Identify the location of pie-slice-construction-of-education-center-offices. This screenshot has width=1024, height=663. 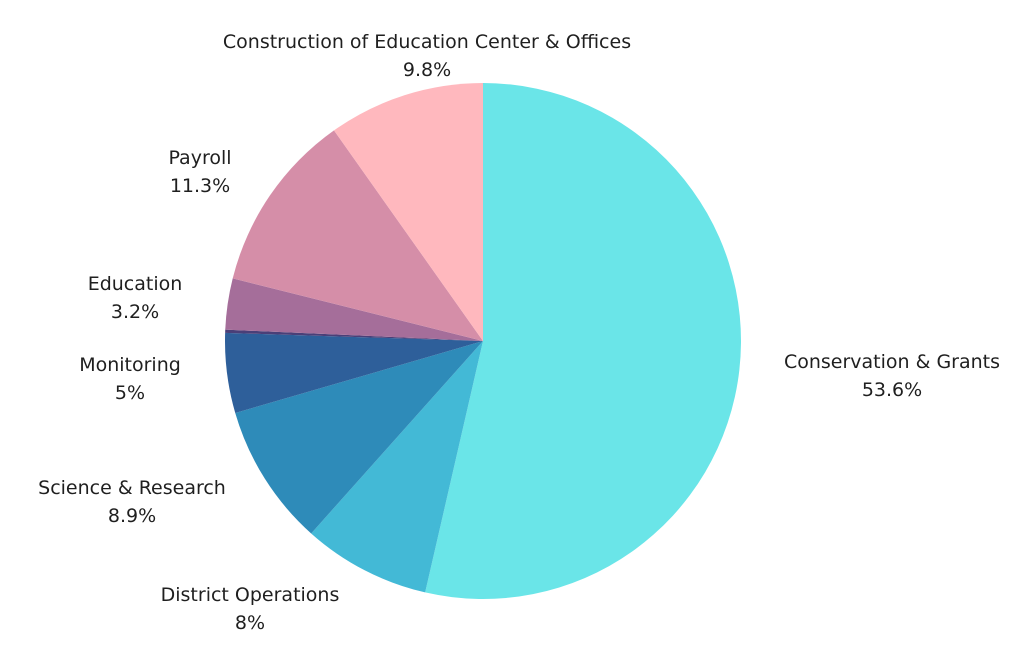
(408, 212).